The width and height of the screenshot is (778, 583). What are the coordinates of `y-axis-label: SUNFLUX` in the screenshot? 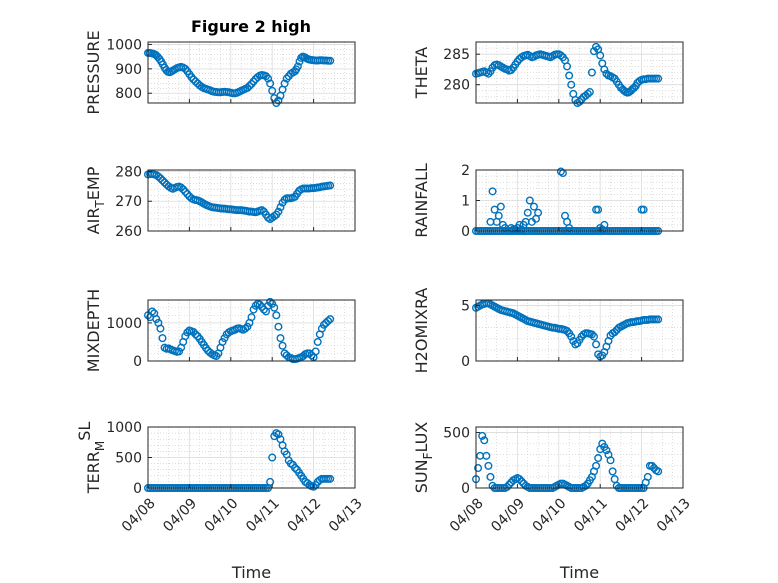 It's located at (423, 458).